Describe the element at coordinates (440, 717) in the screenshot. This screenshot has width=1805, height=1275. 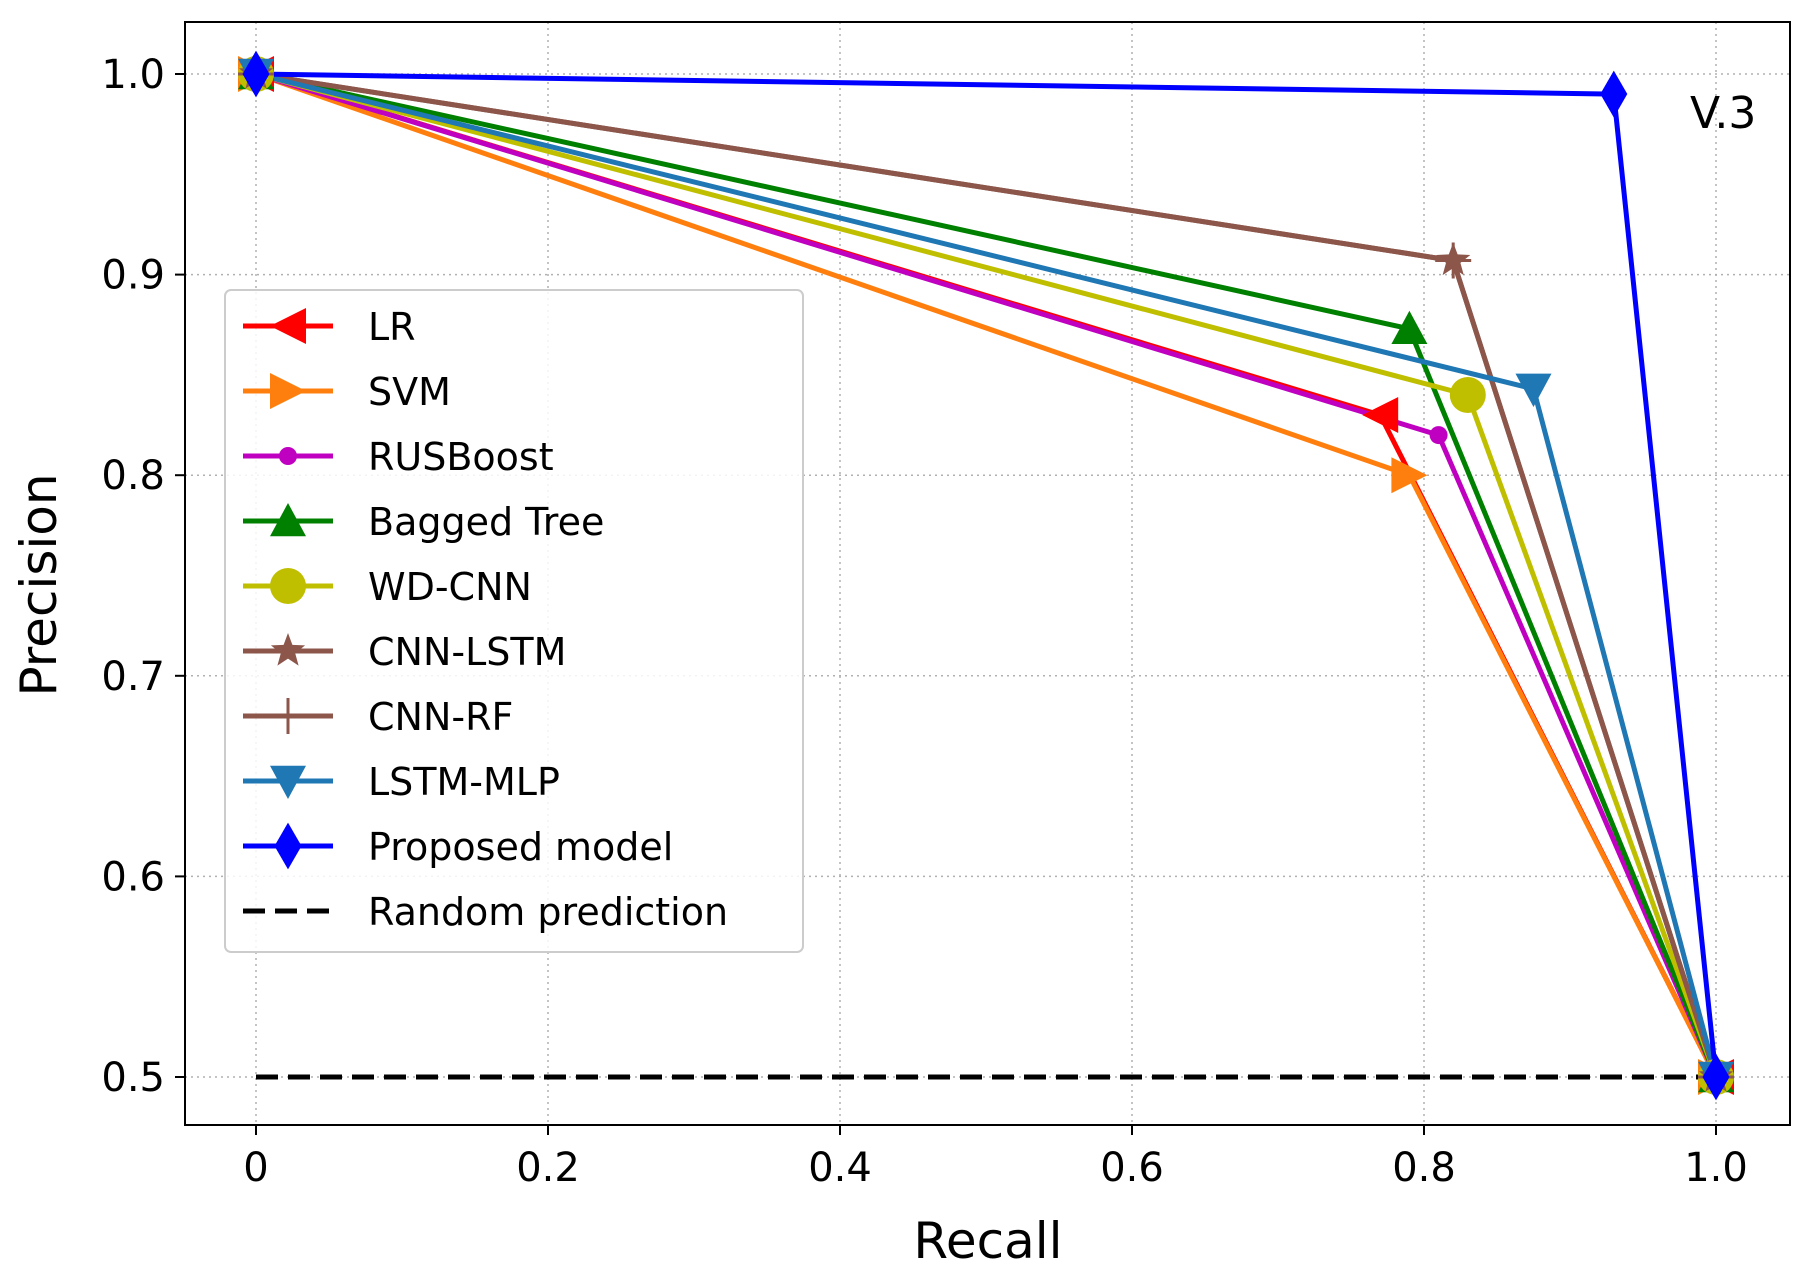
I see `legend-label: CNN-RF` at that location.